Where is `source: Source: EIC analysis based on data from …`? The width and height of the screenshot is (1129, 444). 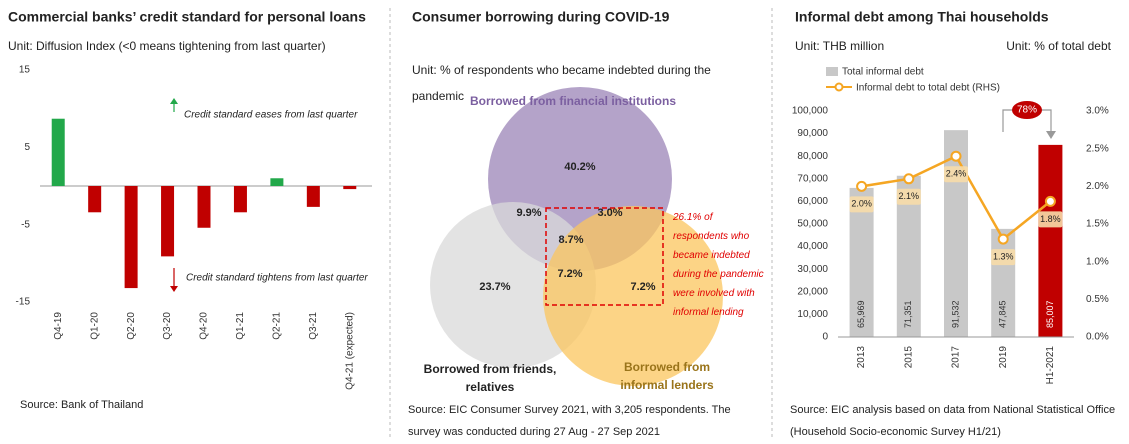
source: Source: EIC analysis based on data from … is located at coordinates (953, 421).